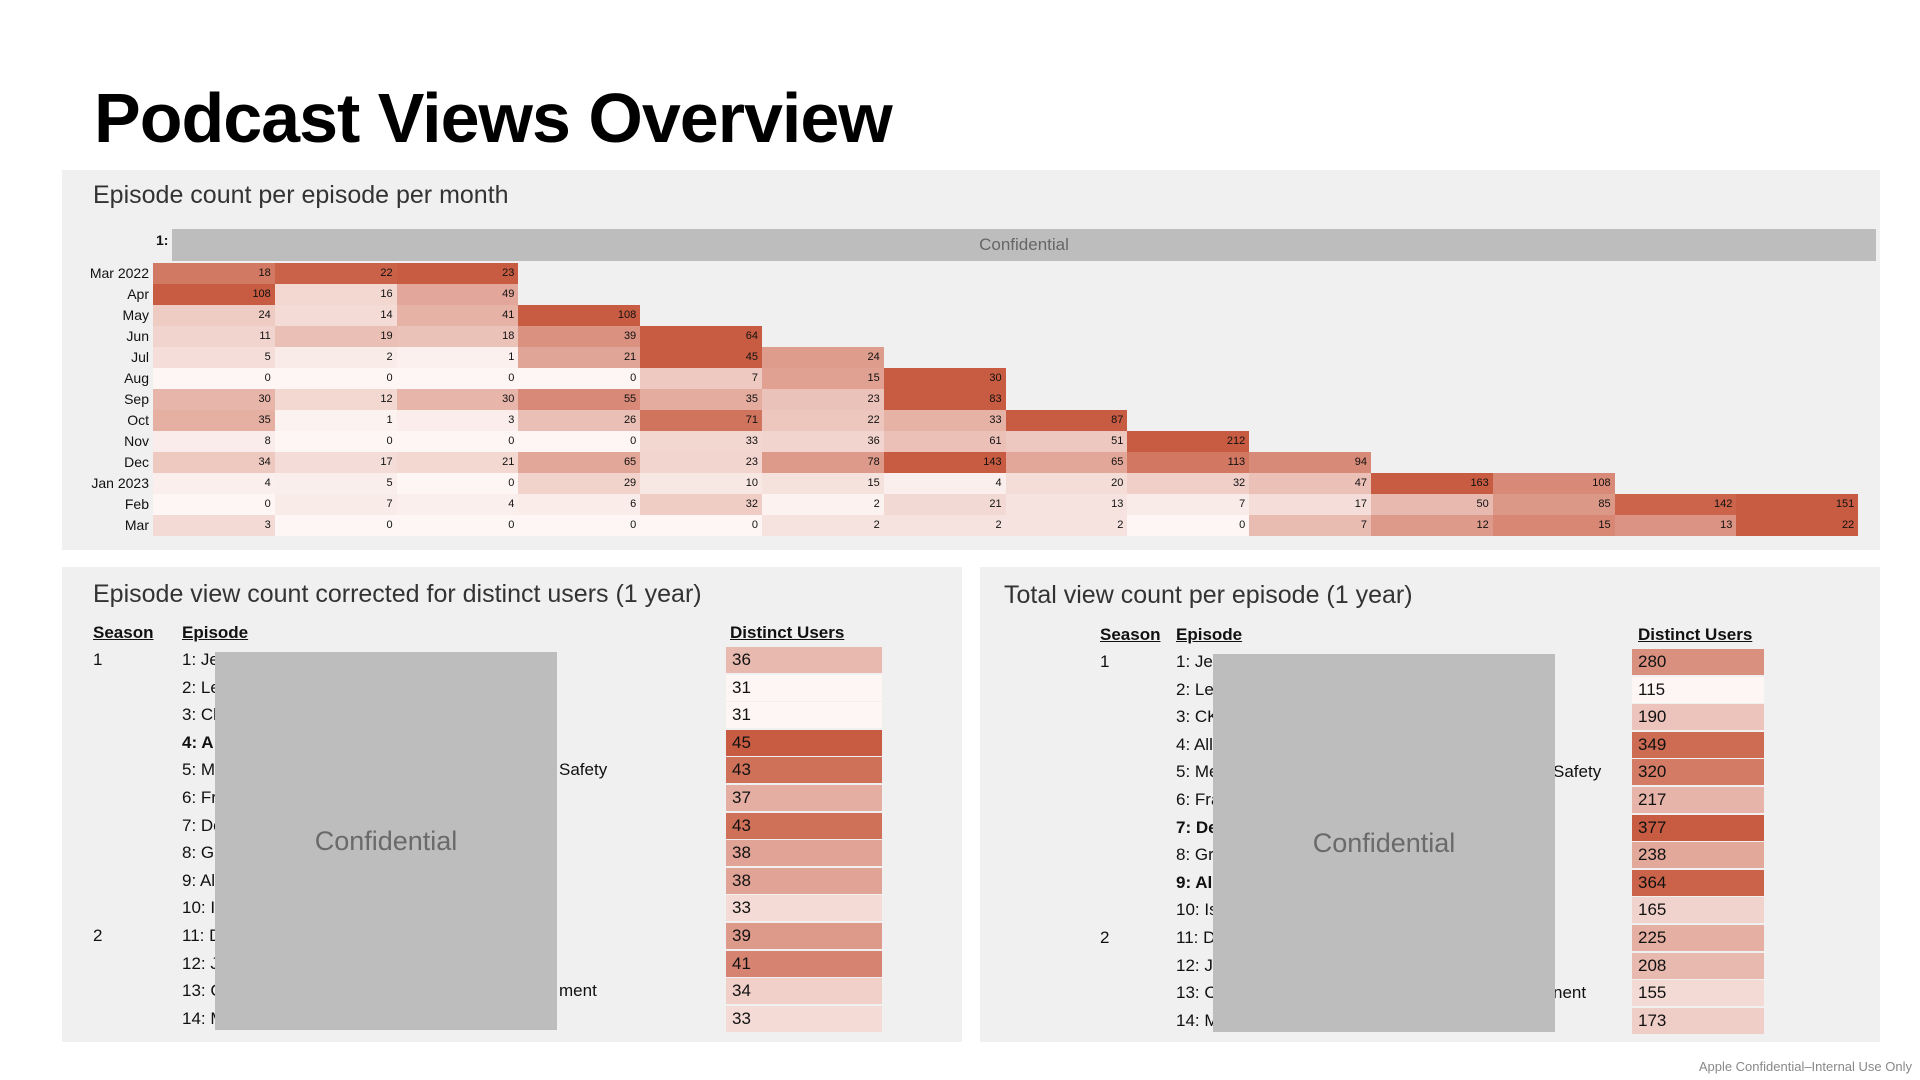 This screenshot has height=1080, width=1920. What do you see at coordinates (198, 742) in the screenshot?
I see `episode-cell: 4: A` at bounding box center [198, 742].